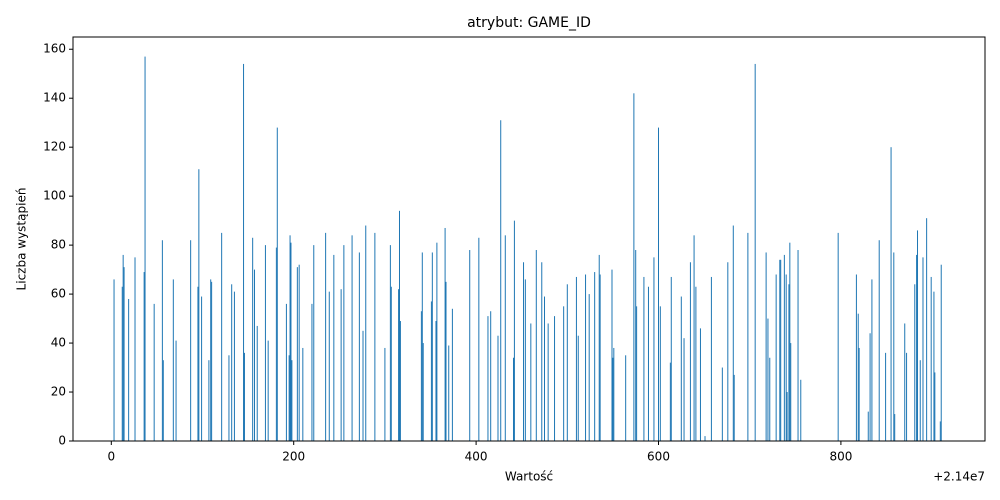 This screenshot has width=1000, height=500. I want to click on x-tick-label: 0, so click(111, 457).